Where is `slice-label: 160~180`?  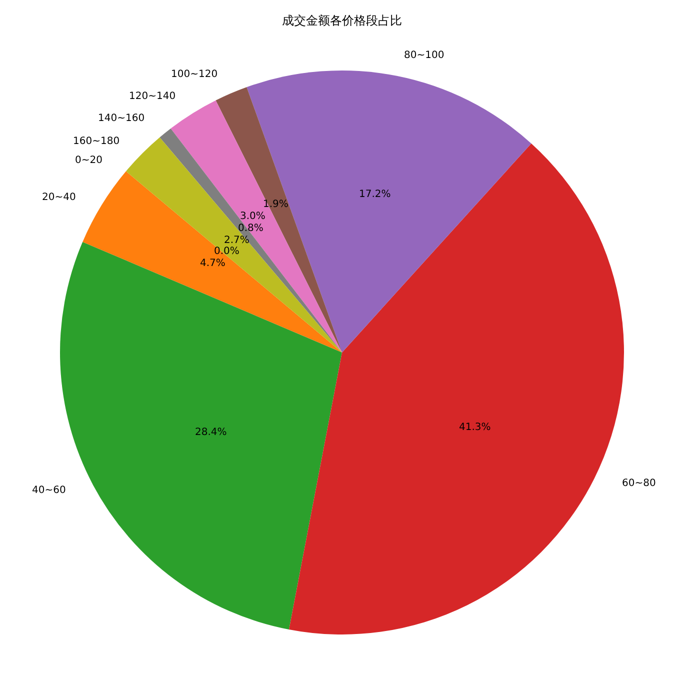
slice-label: 160~180 is located at coordinates (96, 141).